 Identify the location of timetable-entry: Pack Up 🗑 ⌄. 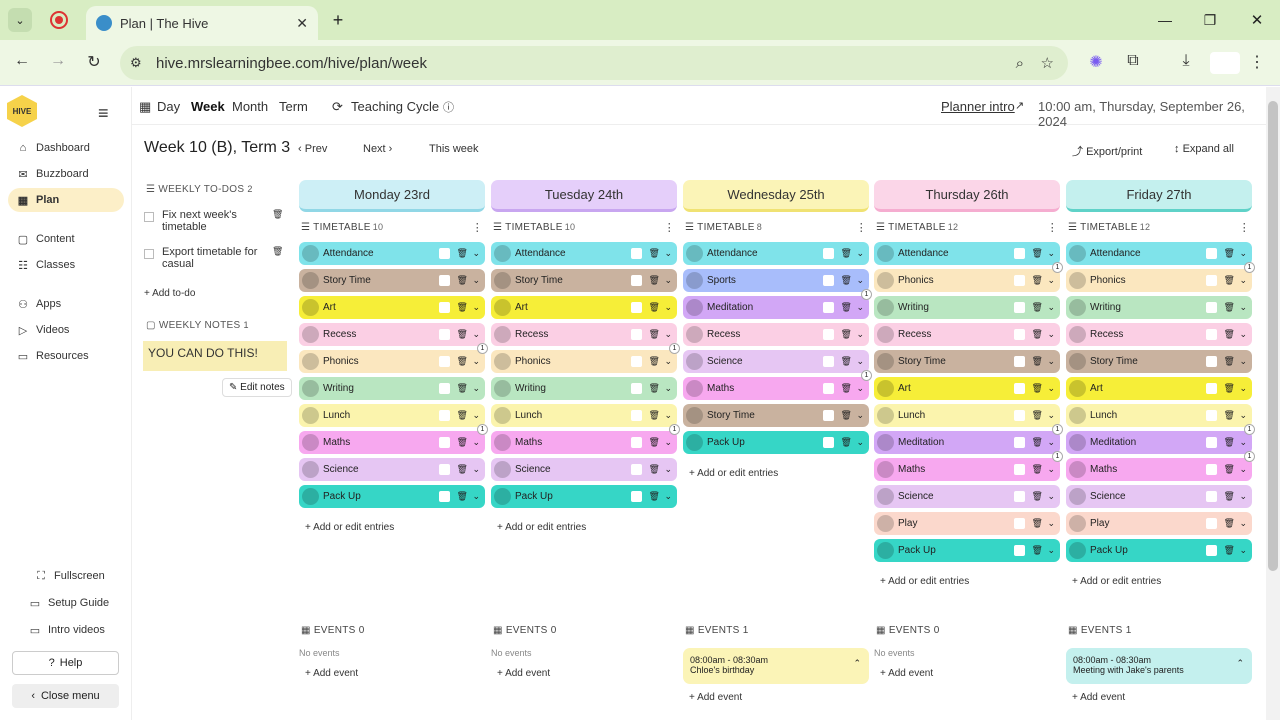
(1159, 550).